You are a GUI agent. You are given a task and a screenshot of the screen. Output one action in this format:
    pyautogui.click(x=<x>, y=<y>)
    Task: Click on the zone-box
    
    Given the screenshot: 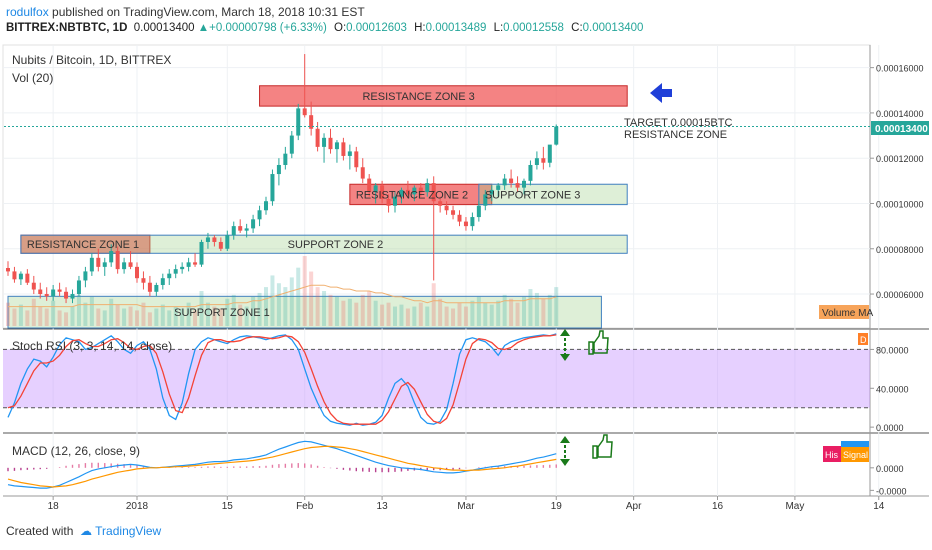 What is the action you would take?
    pyautogui.click(x=553, y=194)
    